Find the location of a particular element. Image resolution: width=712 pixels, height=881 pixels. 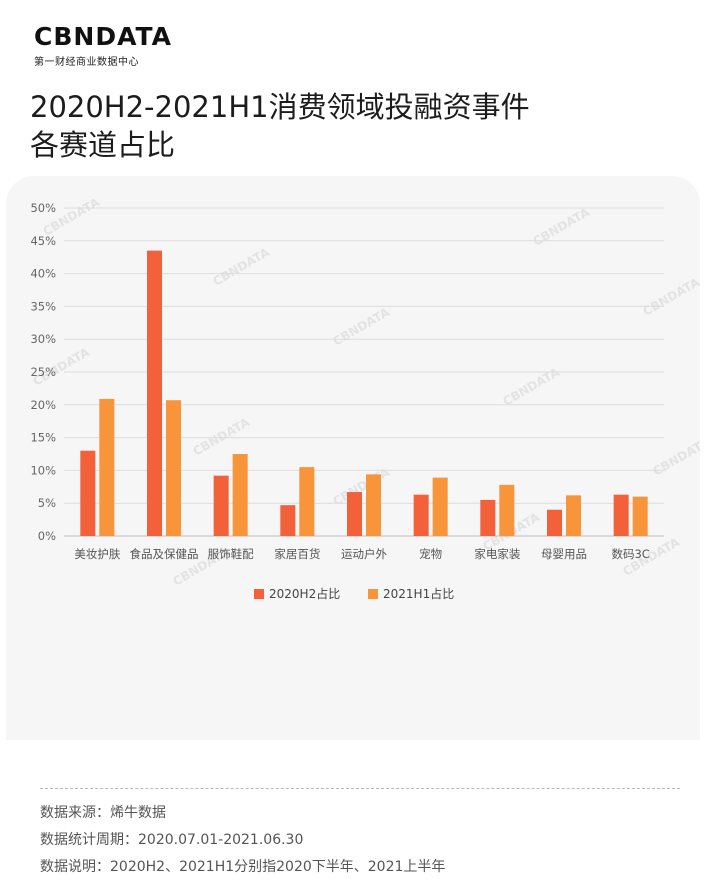

y-tick-label: 5% is located at coordinates (47, 503).